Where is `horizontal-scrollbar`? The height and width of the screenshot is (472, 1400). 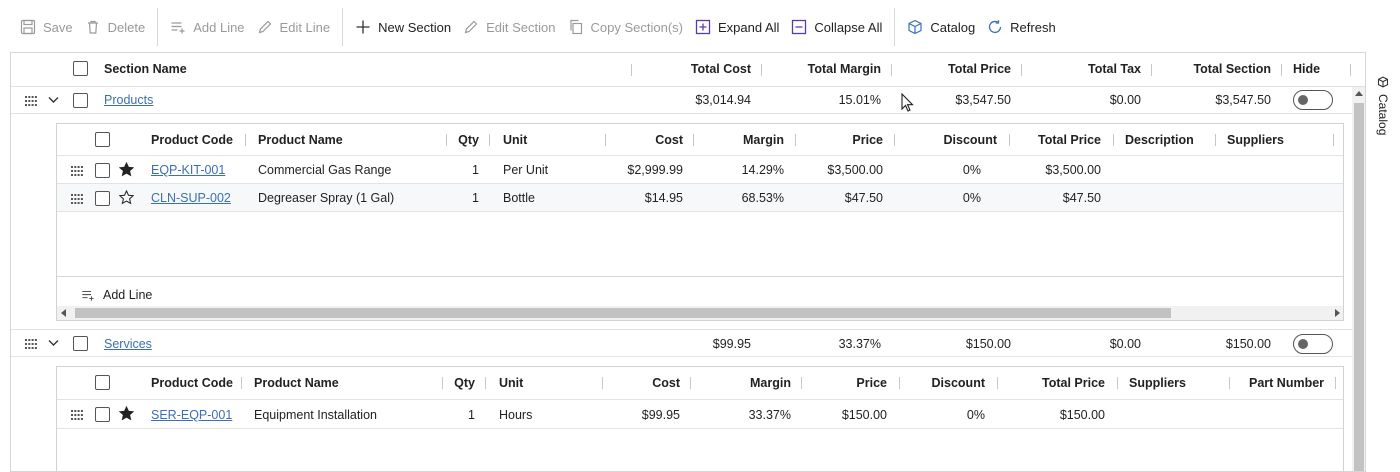 horizontal-scrollbar is located at coordinates (700, 313).